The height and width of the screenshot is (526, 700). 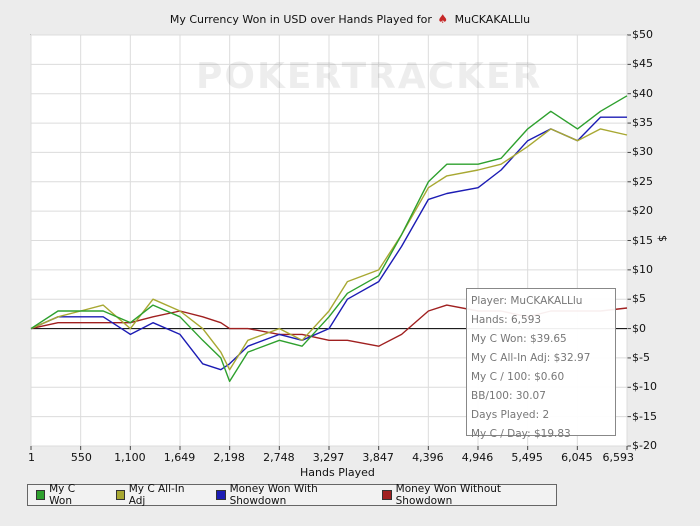 I want to click on y-tick-label: $15, so click(x=642, y=240).